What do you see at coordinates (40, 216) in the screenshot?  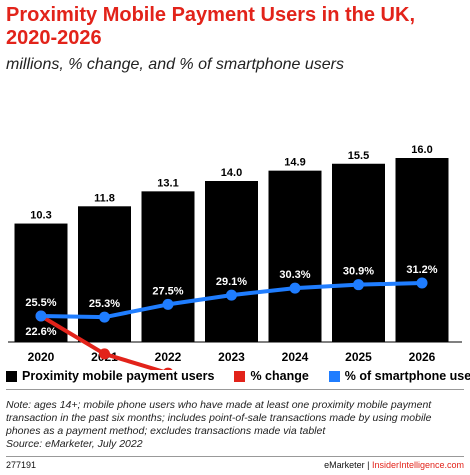 I see `bar-label-2020: 10.3` at bounding box center [40, 216].